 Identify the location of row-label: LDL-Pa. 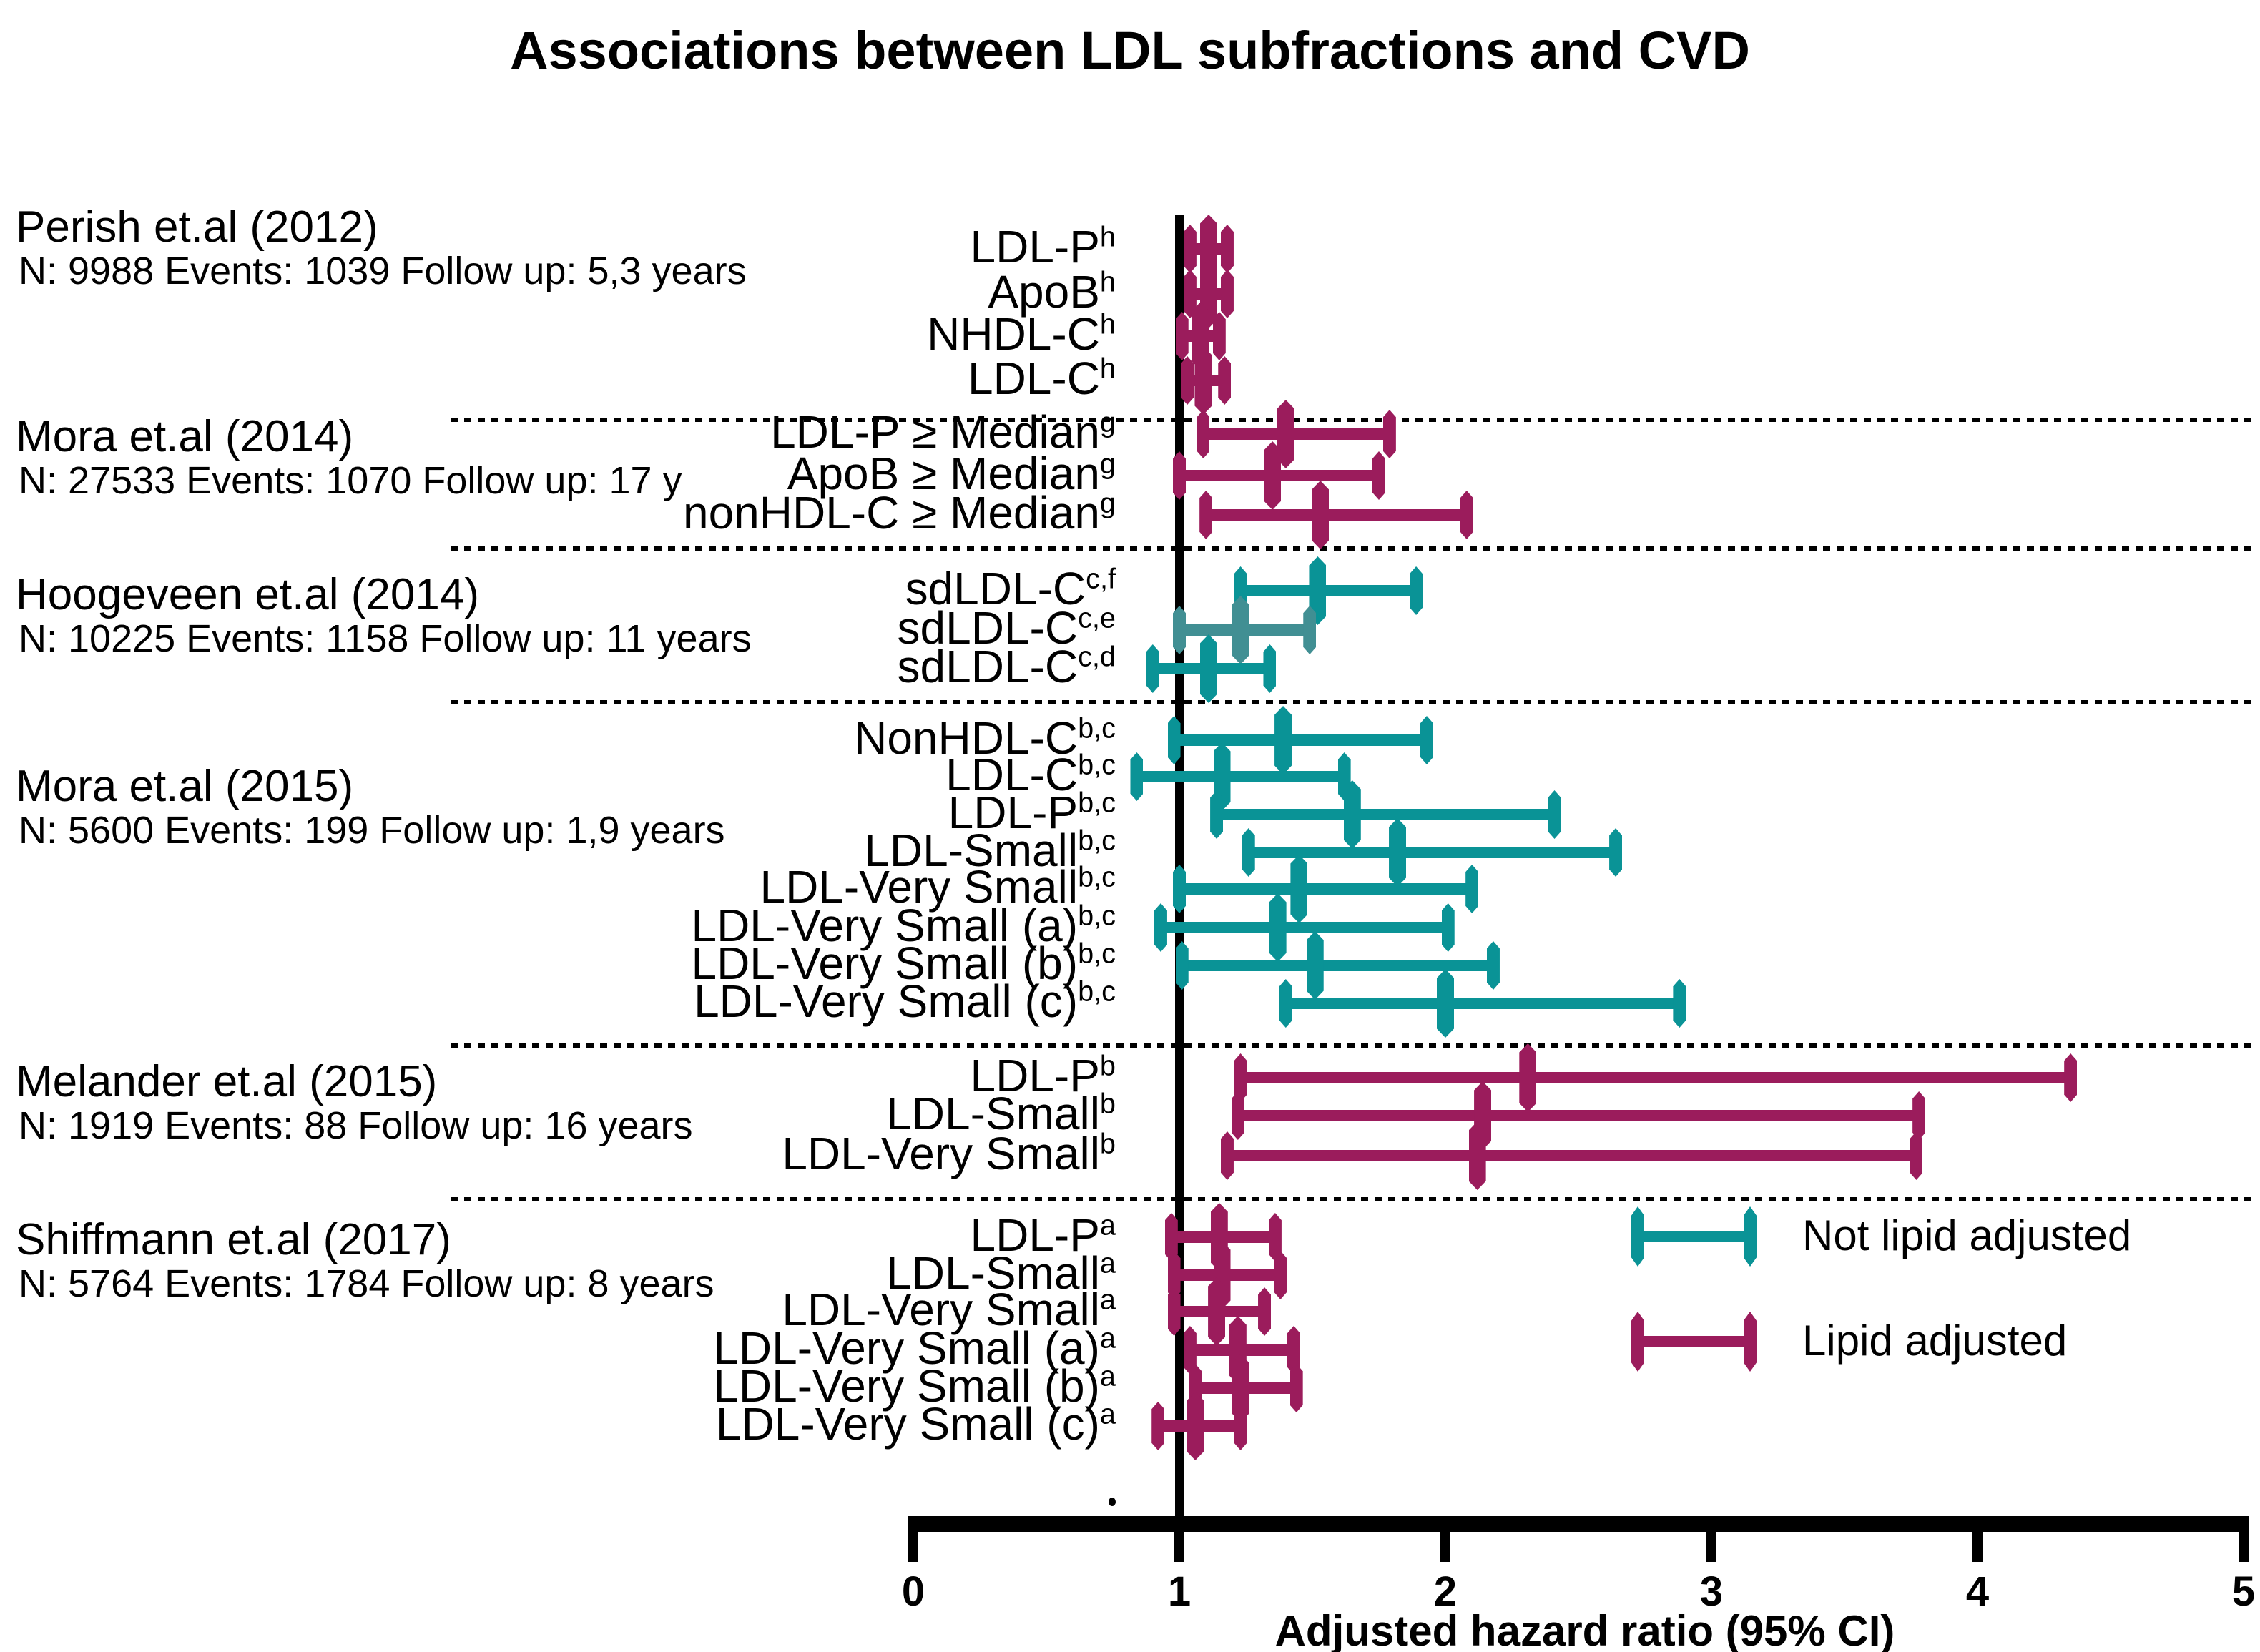
(1043, 1235).